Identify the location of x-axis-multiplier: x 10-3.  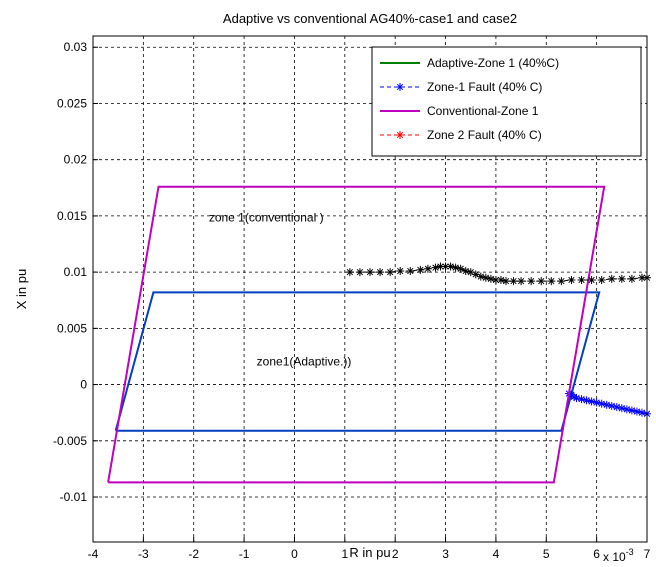
(618, 555).